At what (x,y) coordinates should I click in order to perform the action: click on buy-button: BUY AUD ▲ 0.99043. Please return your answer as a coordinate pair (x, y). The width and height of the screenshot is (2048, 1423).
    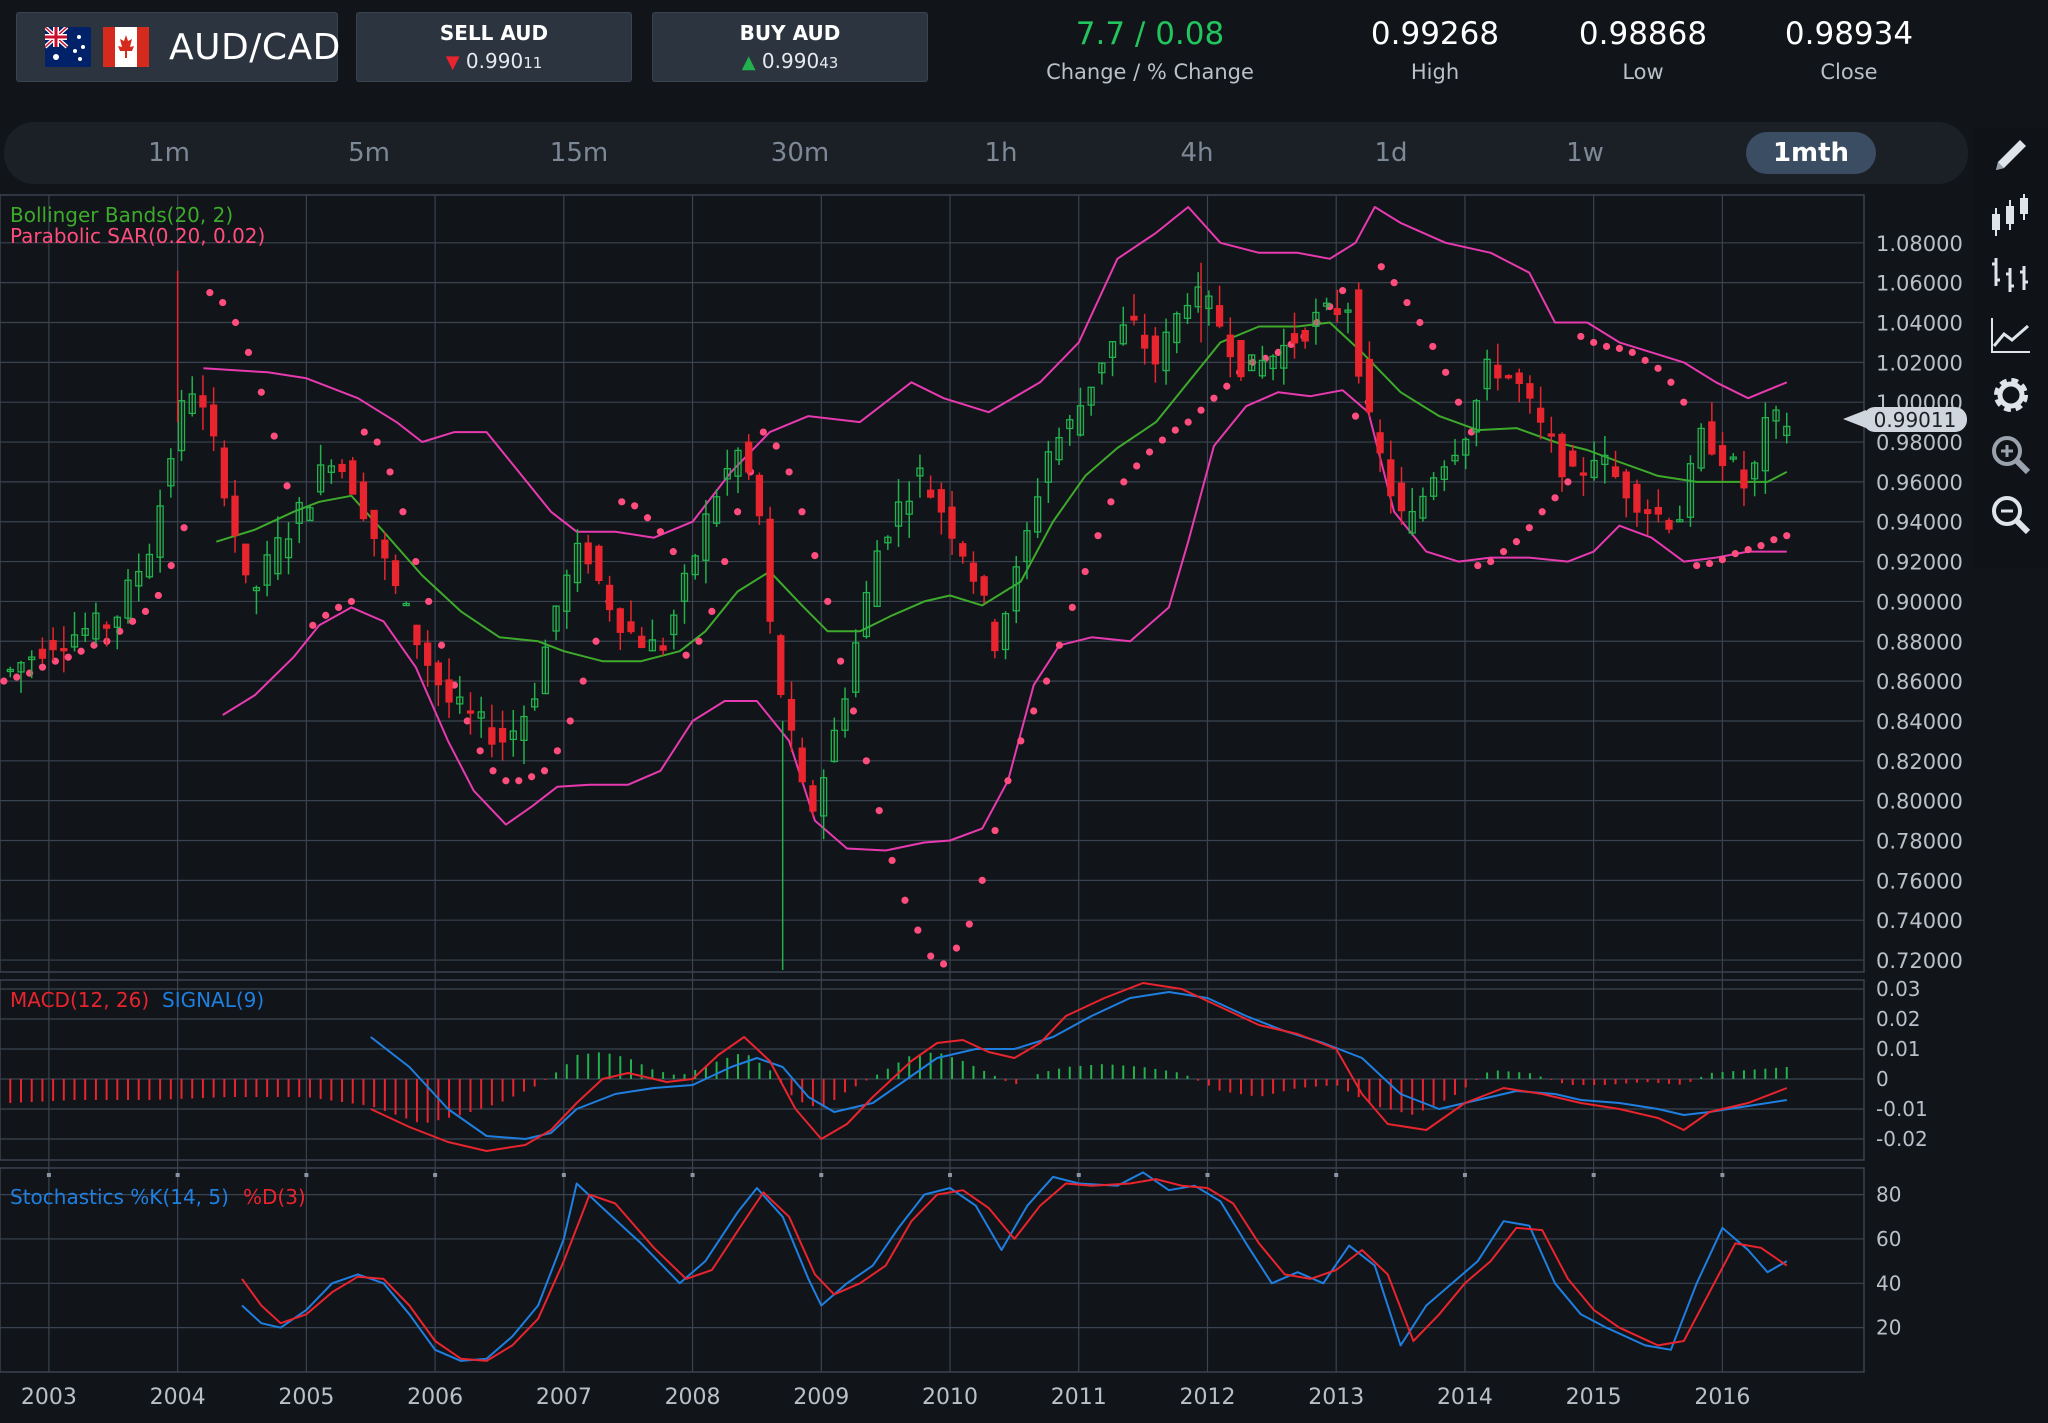
    Looking at the image, I should click on (790, 47).